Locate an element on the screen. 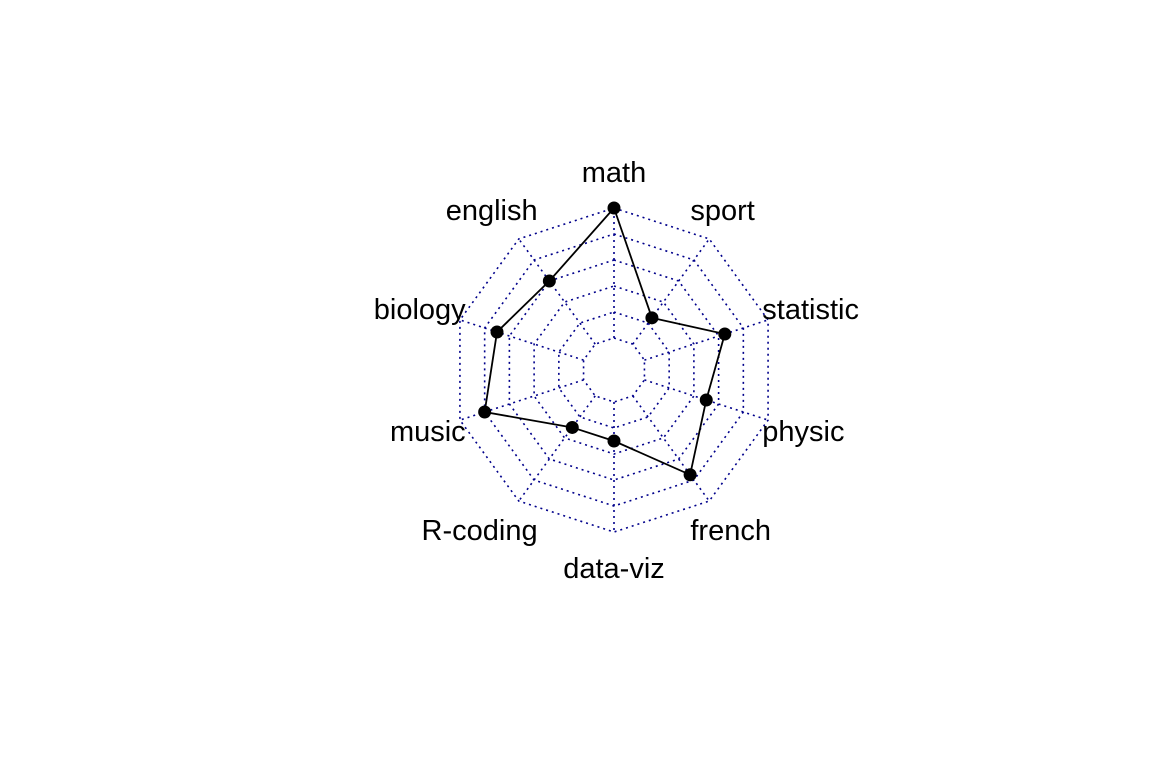 The height and width of the screenshot is (768, 1152). axis-label: math is located at coordinates (614, 173).